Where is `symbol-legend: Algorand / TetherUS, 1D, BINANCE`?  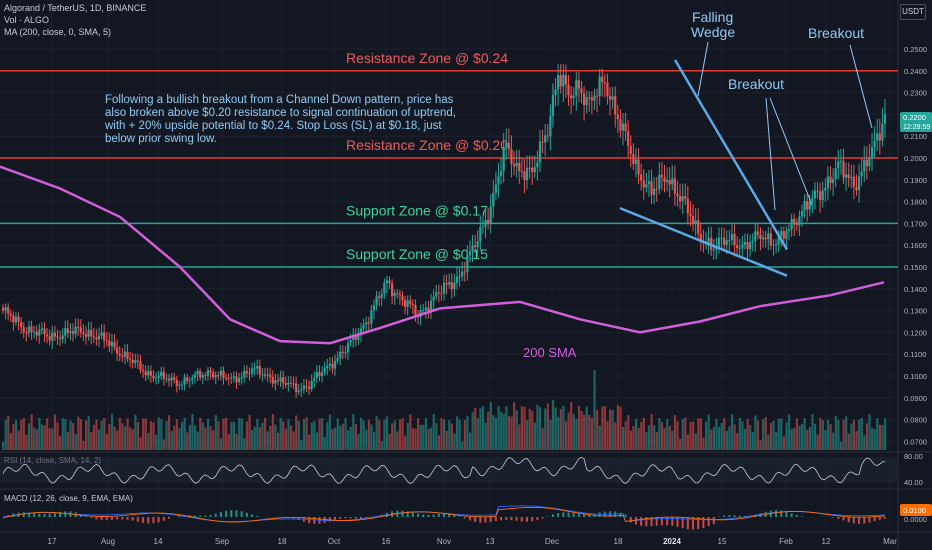 symbol-legend: Algorand / TetherUS, 1D, BINANCE is located at coordinates (75, 8).